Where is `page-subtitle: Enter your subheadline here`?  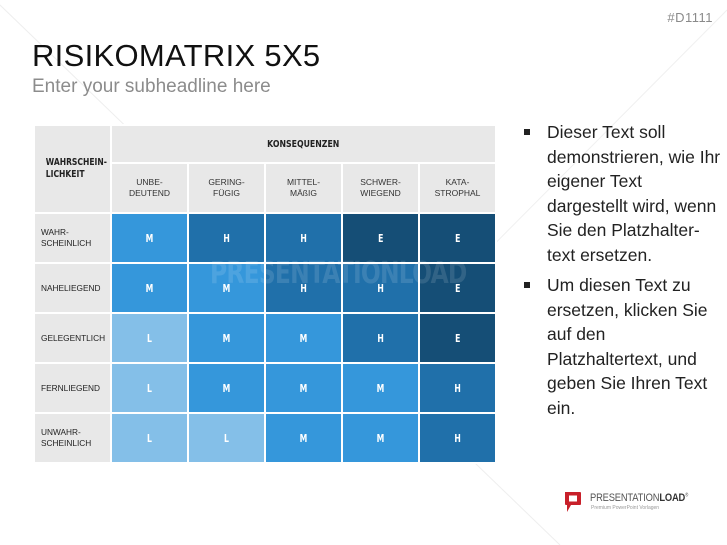 page-subtitle: Enter your subheadline here is located at coordinates (151, 86).